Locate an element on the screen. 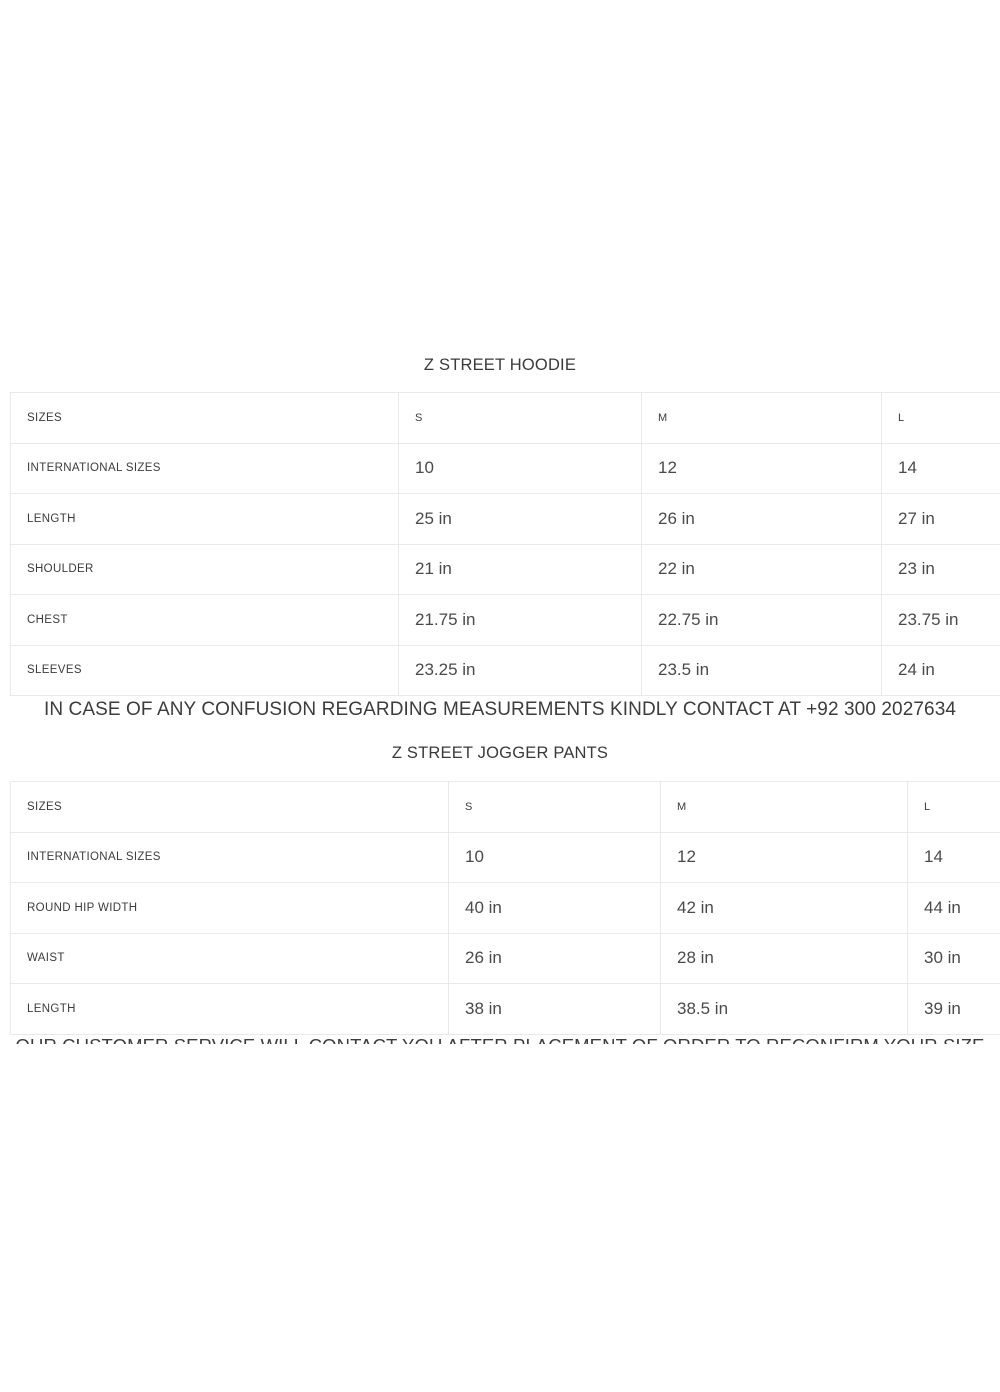 The image size is (1000, 1392). row-value-s: 26 in is located at coordinates (554, 958).